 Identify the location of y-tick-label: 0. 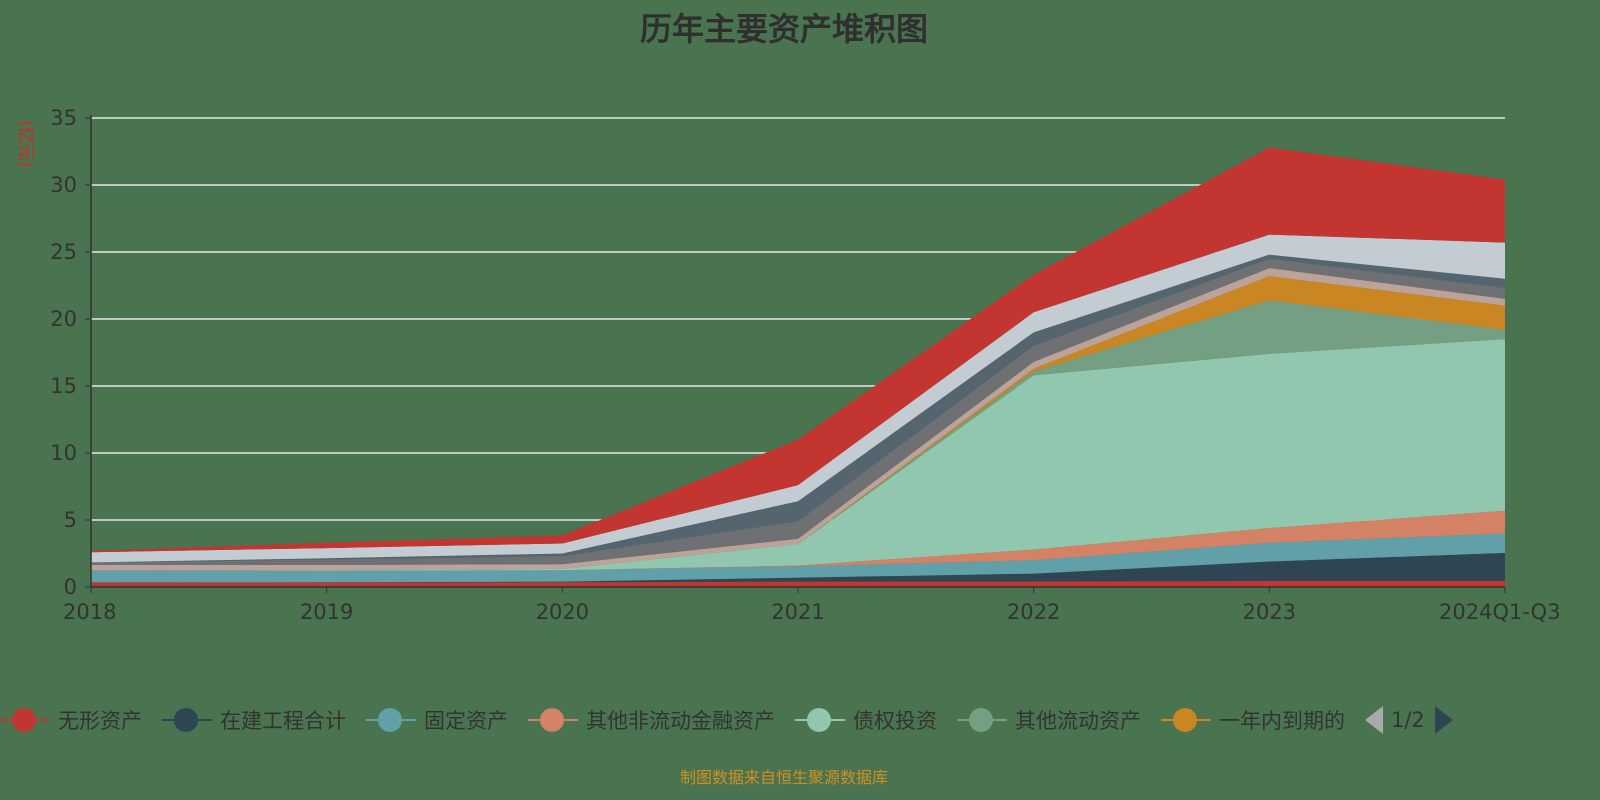
(70, 587).